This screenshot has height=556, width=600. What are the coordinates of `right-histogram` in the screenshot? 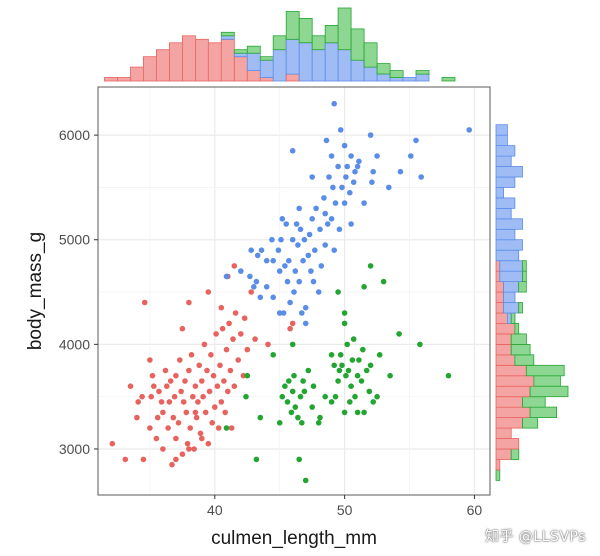 It's located at (532, 302).